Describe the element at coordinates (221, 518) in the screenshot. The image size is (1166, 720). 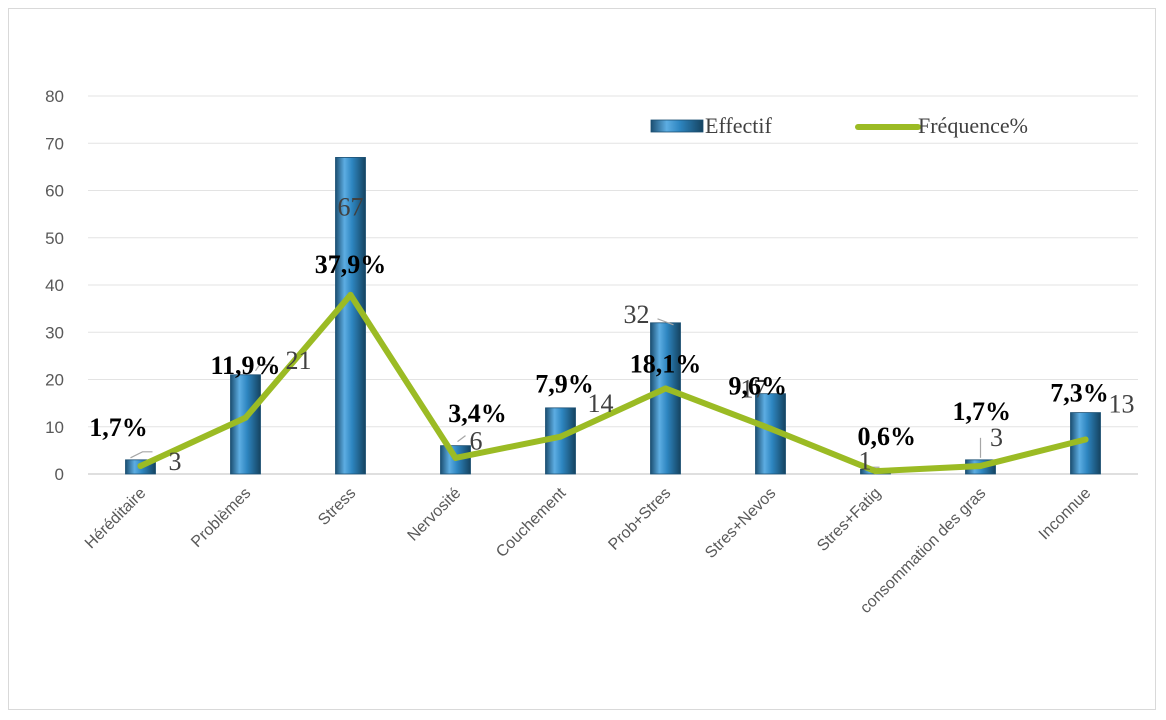
I see `x-tick-label: Problèmes` at that location.